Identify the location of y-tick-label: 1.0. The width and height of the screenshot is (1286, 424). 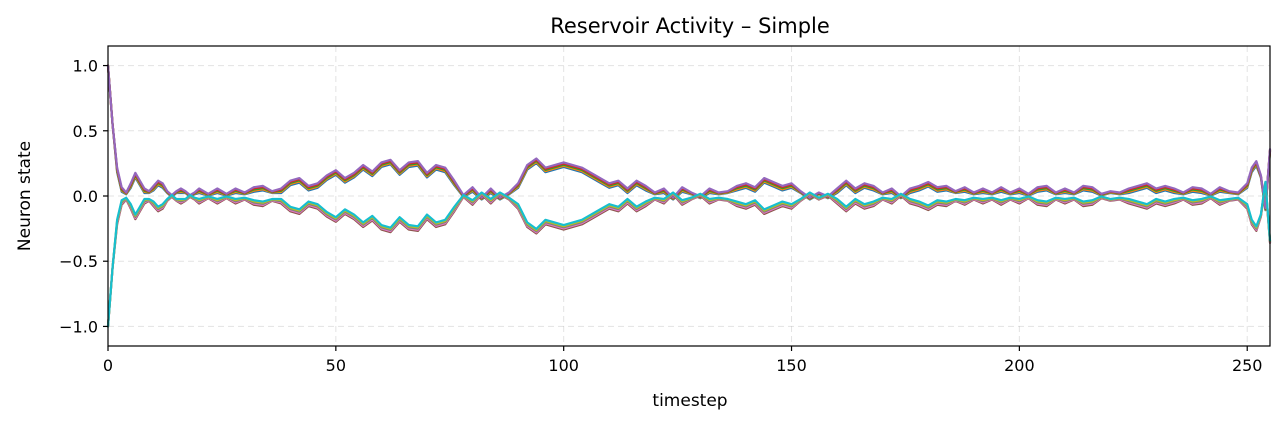
(85, 66).